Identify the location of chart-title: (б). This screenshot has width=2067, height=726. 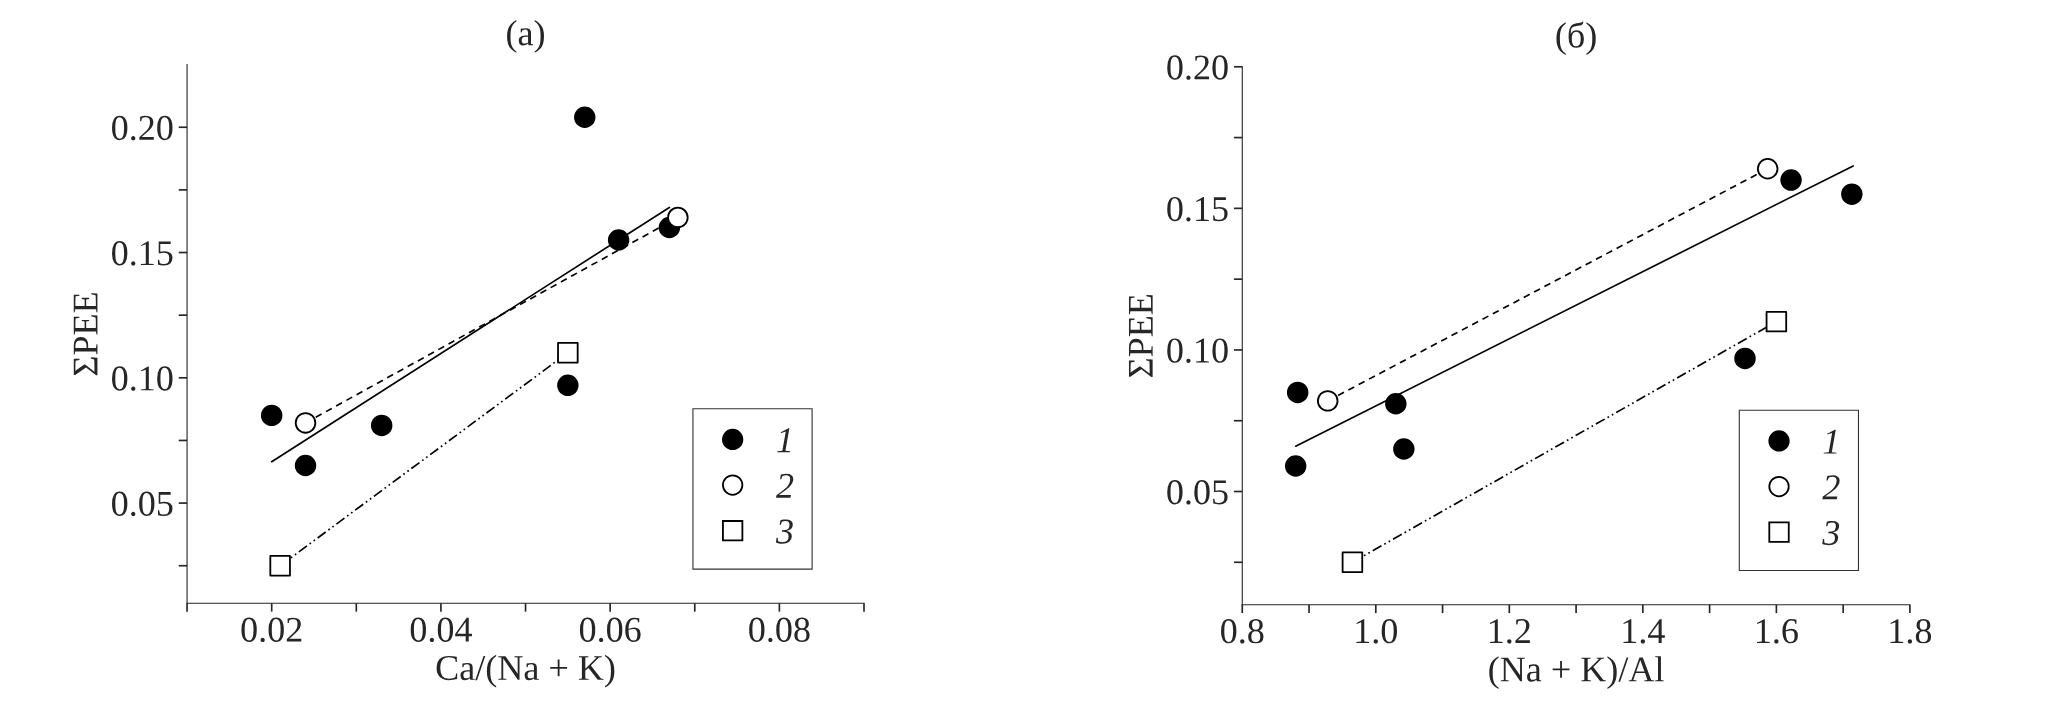
(1576, 38).